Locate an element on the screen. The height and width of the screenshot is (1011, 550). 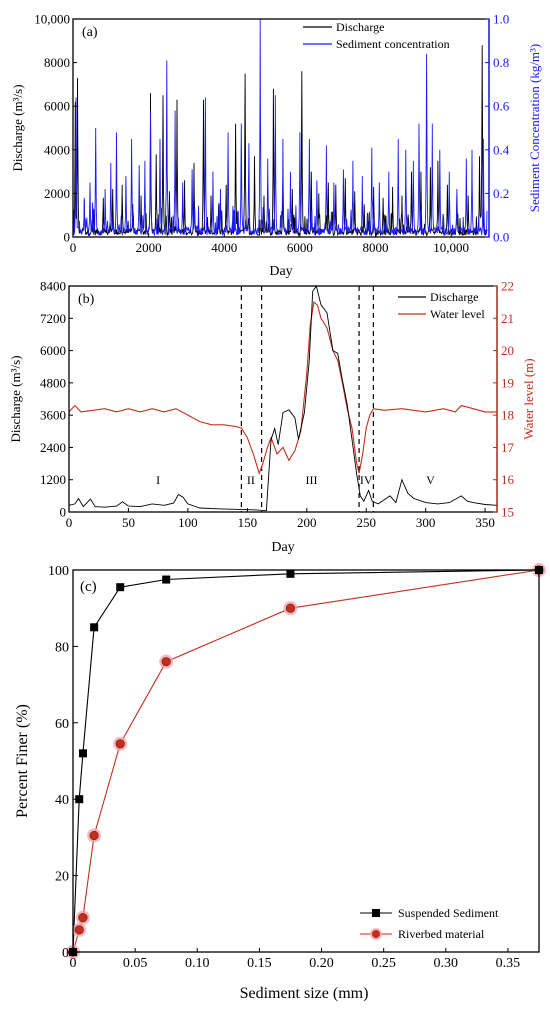
c-ytick-label: 20 is located at coordinates (62, 877).